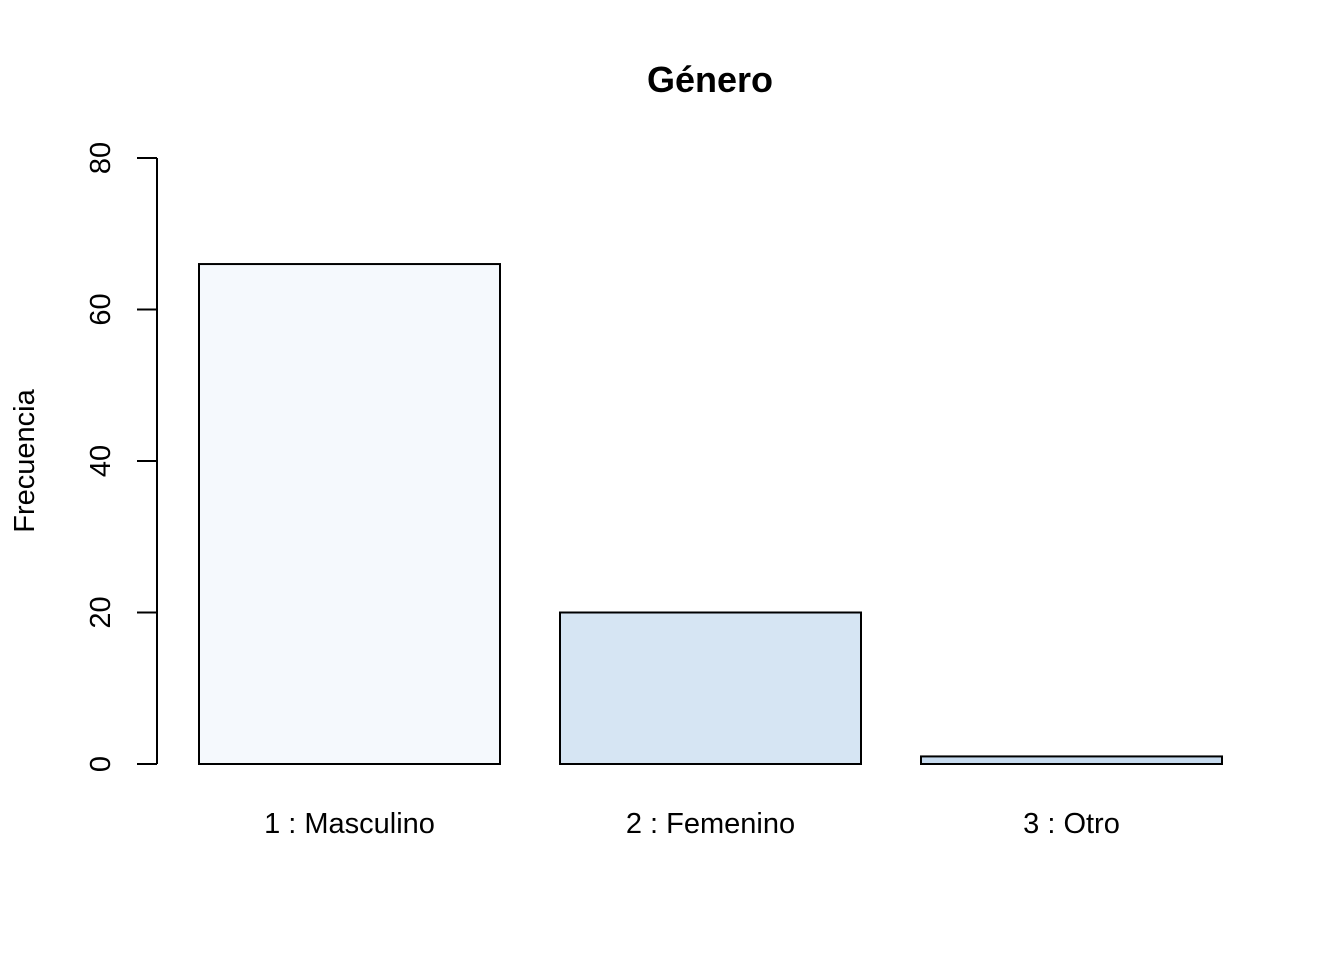 Image resolution: width=1344 pixels, height=960 pixels. What do you see at coordinates (101, 309) in the screenshot?
I see `y-tick-label: 60` at bounding box center [101, 309].